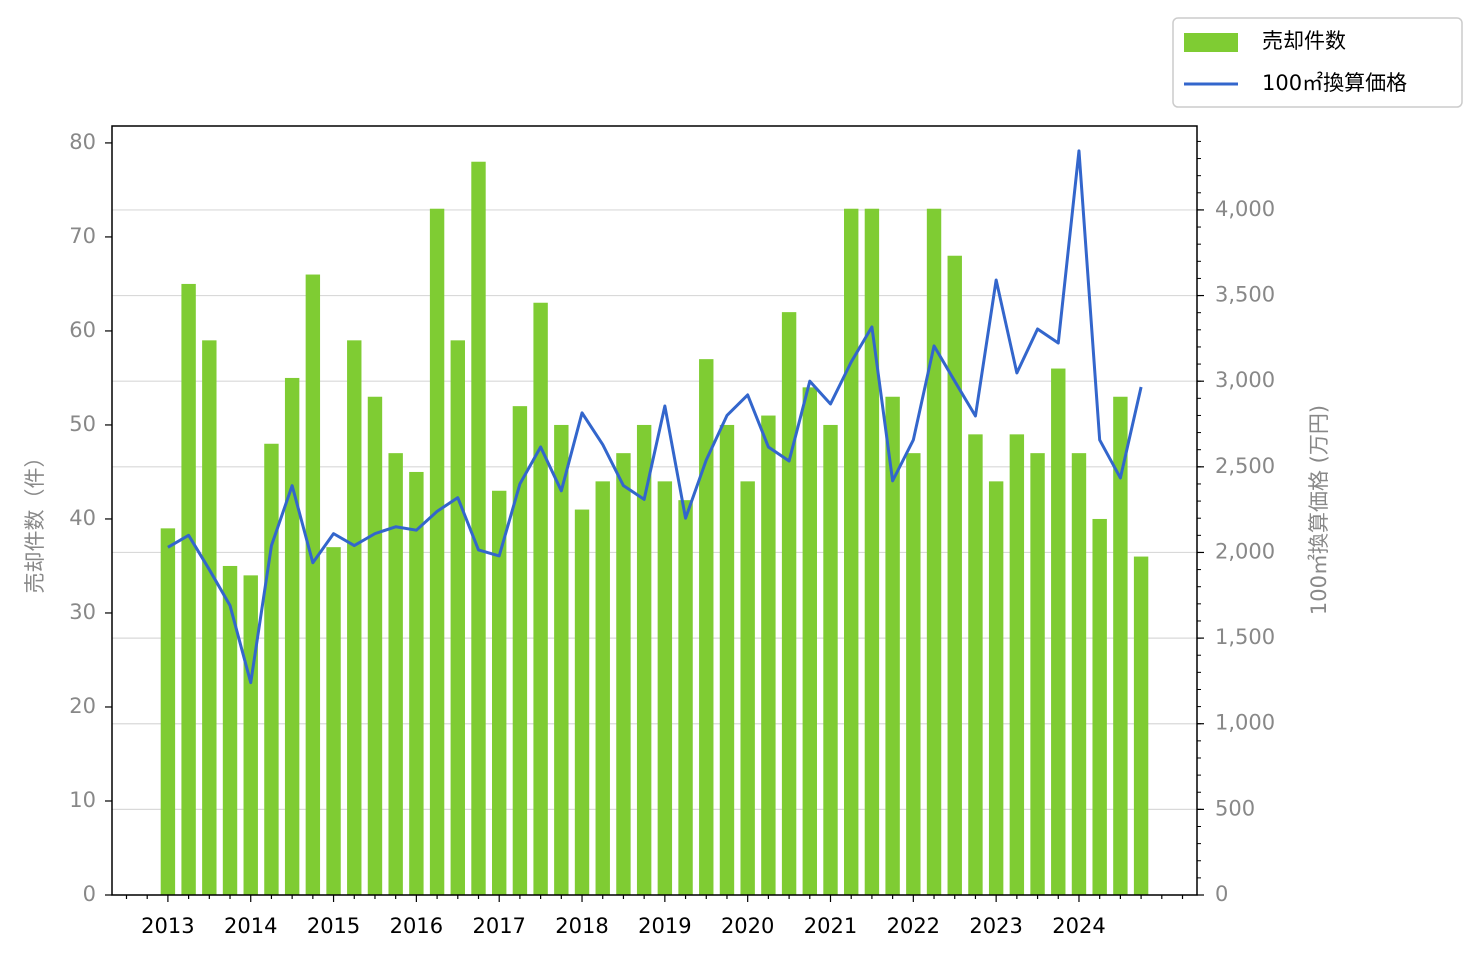 The height and width of the screenshot is (961, 1483). I want to click on x-tick-label: 2019, so click(664, 926).